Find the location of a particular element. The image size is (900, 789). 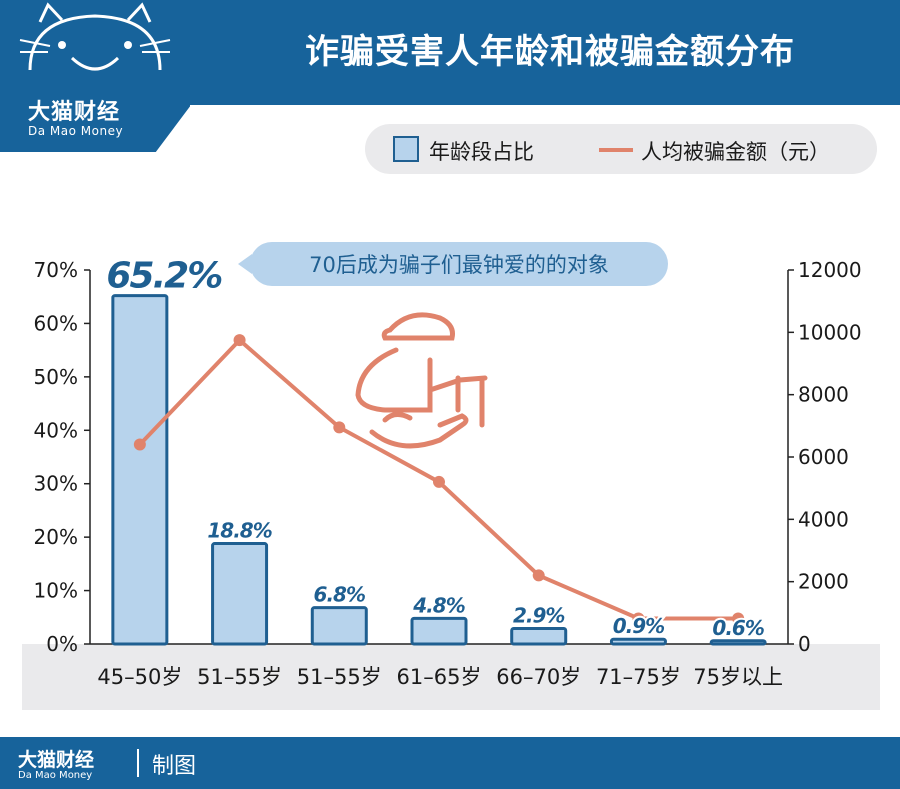

x-tick-label: 45–50岁 is located at coordinates (139, 677).